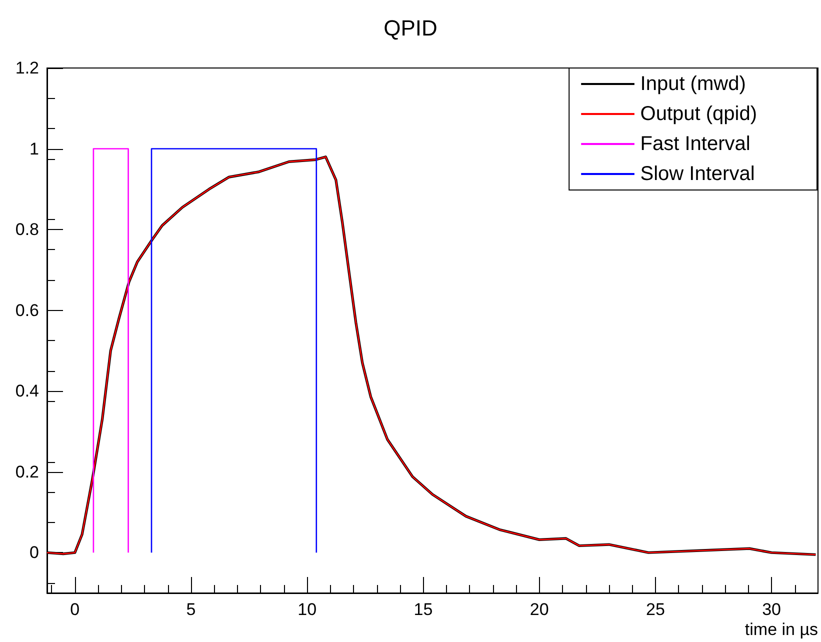 This screenshot has width=821, height=642. Describe the element at coordinates (27, 68) in the screenshot. I see `y-tick-label: 1.2` at that location.